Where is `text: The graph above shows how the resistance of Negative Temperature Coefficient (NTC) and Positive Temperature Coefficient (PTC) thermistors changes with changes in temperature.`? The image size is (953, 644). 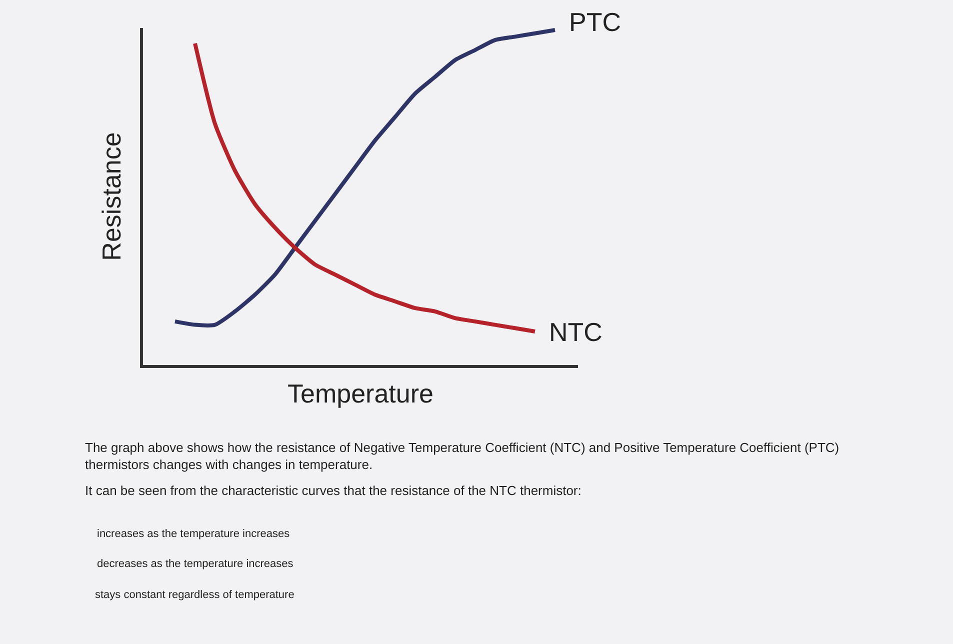 text: The graph above shows how the resistance of Negative Temperature Coefficient (NTC) and Positive Temperature Coefficient (PTC) thermistors changes with changes in temperature. is located at coordinates (462, 456).